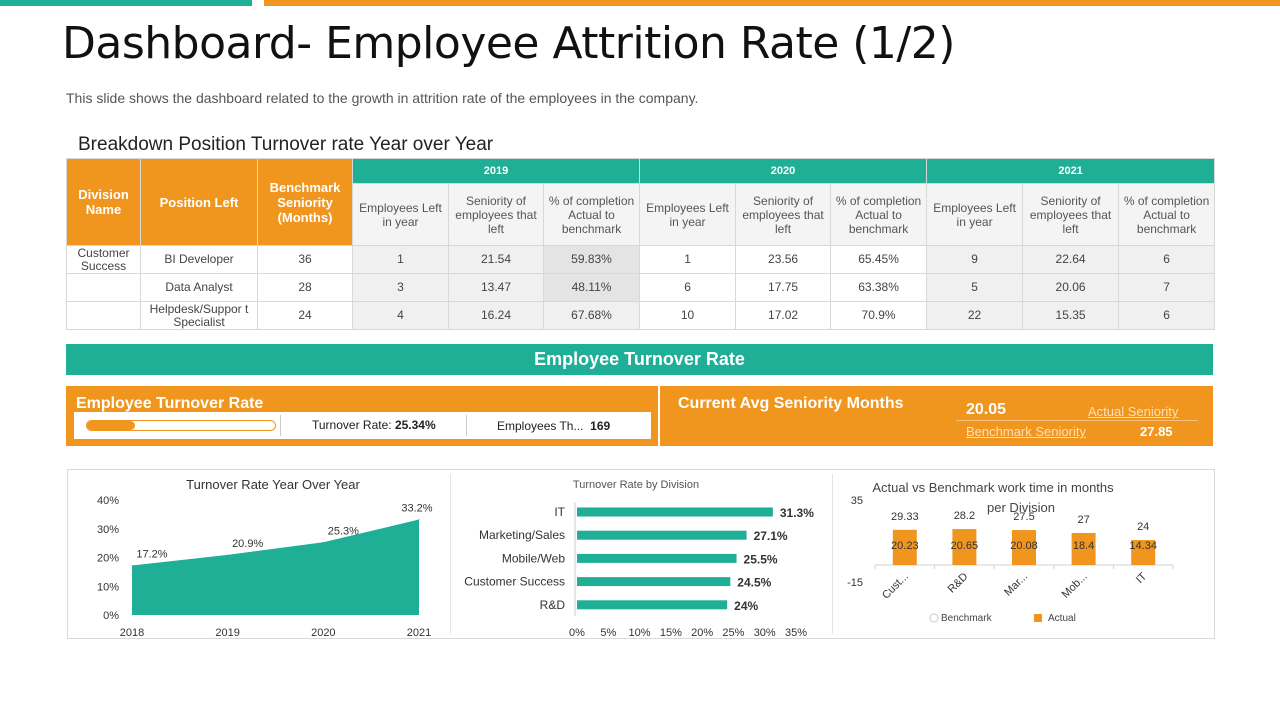  What do you see at coordinates (967, 618) in the screenshot?
I see `legend-label: Benchmark` at bounding box center [967, 618].